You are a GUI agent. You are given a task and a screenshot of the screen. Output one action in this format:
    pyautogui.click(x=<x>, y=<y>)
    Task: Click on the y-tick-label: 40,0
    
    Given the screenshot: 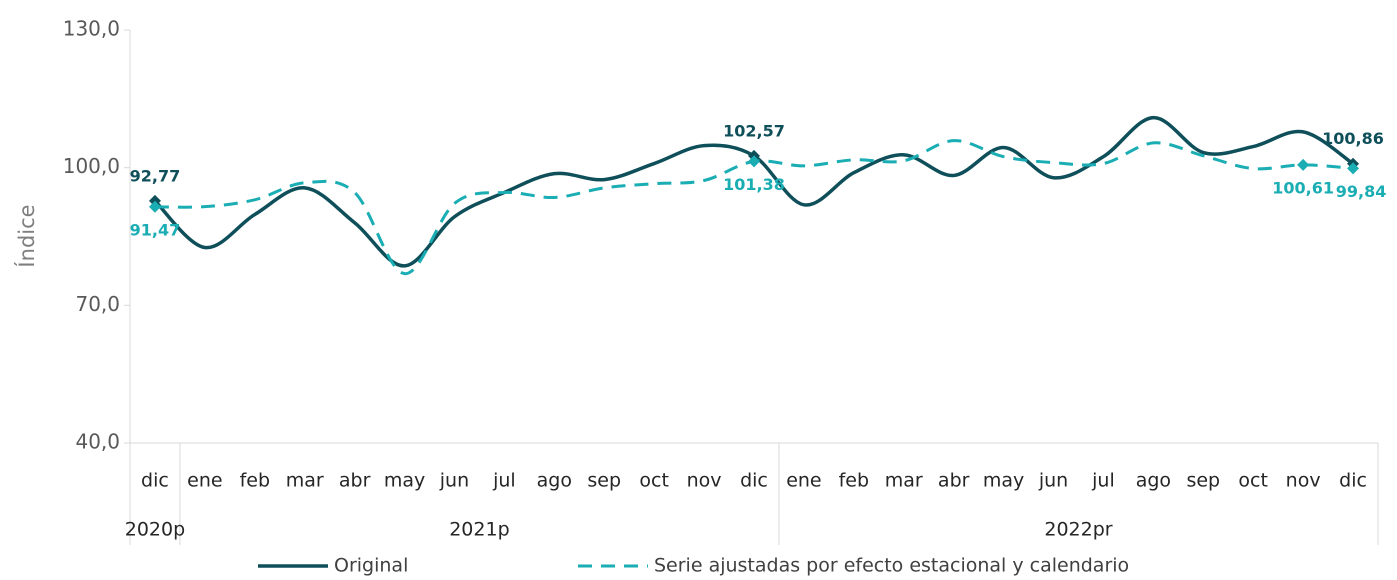 What is the action you would take?
    pyautogui.click(x=97, y=442)
    